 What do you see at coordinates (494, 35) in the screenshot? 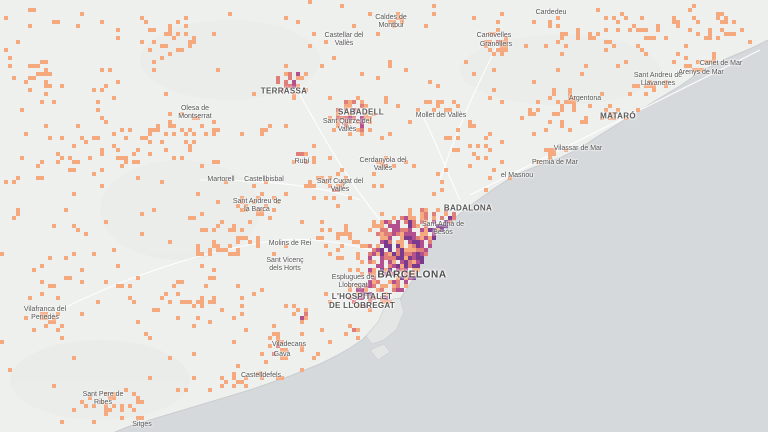
I see `label-canovelles: Canovelles` at bounding box center [494, 35].